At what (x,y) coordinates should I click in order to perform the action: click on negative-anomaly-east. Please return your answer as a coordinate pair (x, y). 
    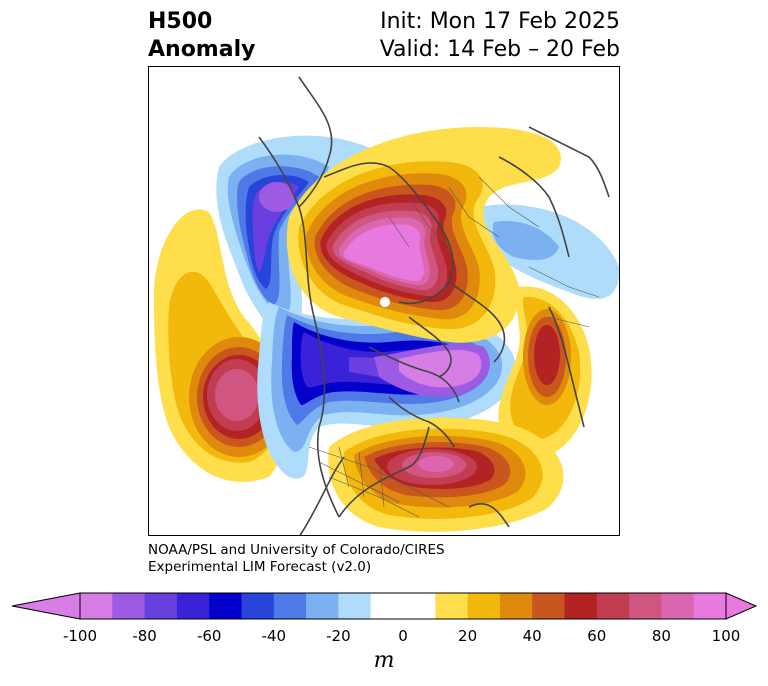
    Looking at the image, I should click on (546, 251).